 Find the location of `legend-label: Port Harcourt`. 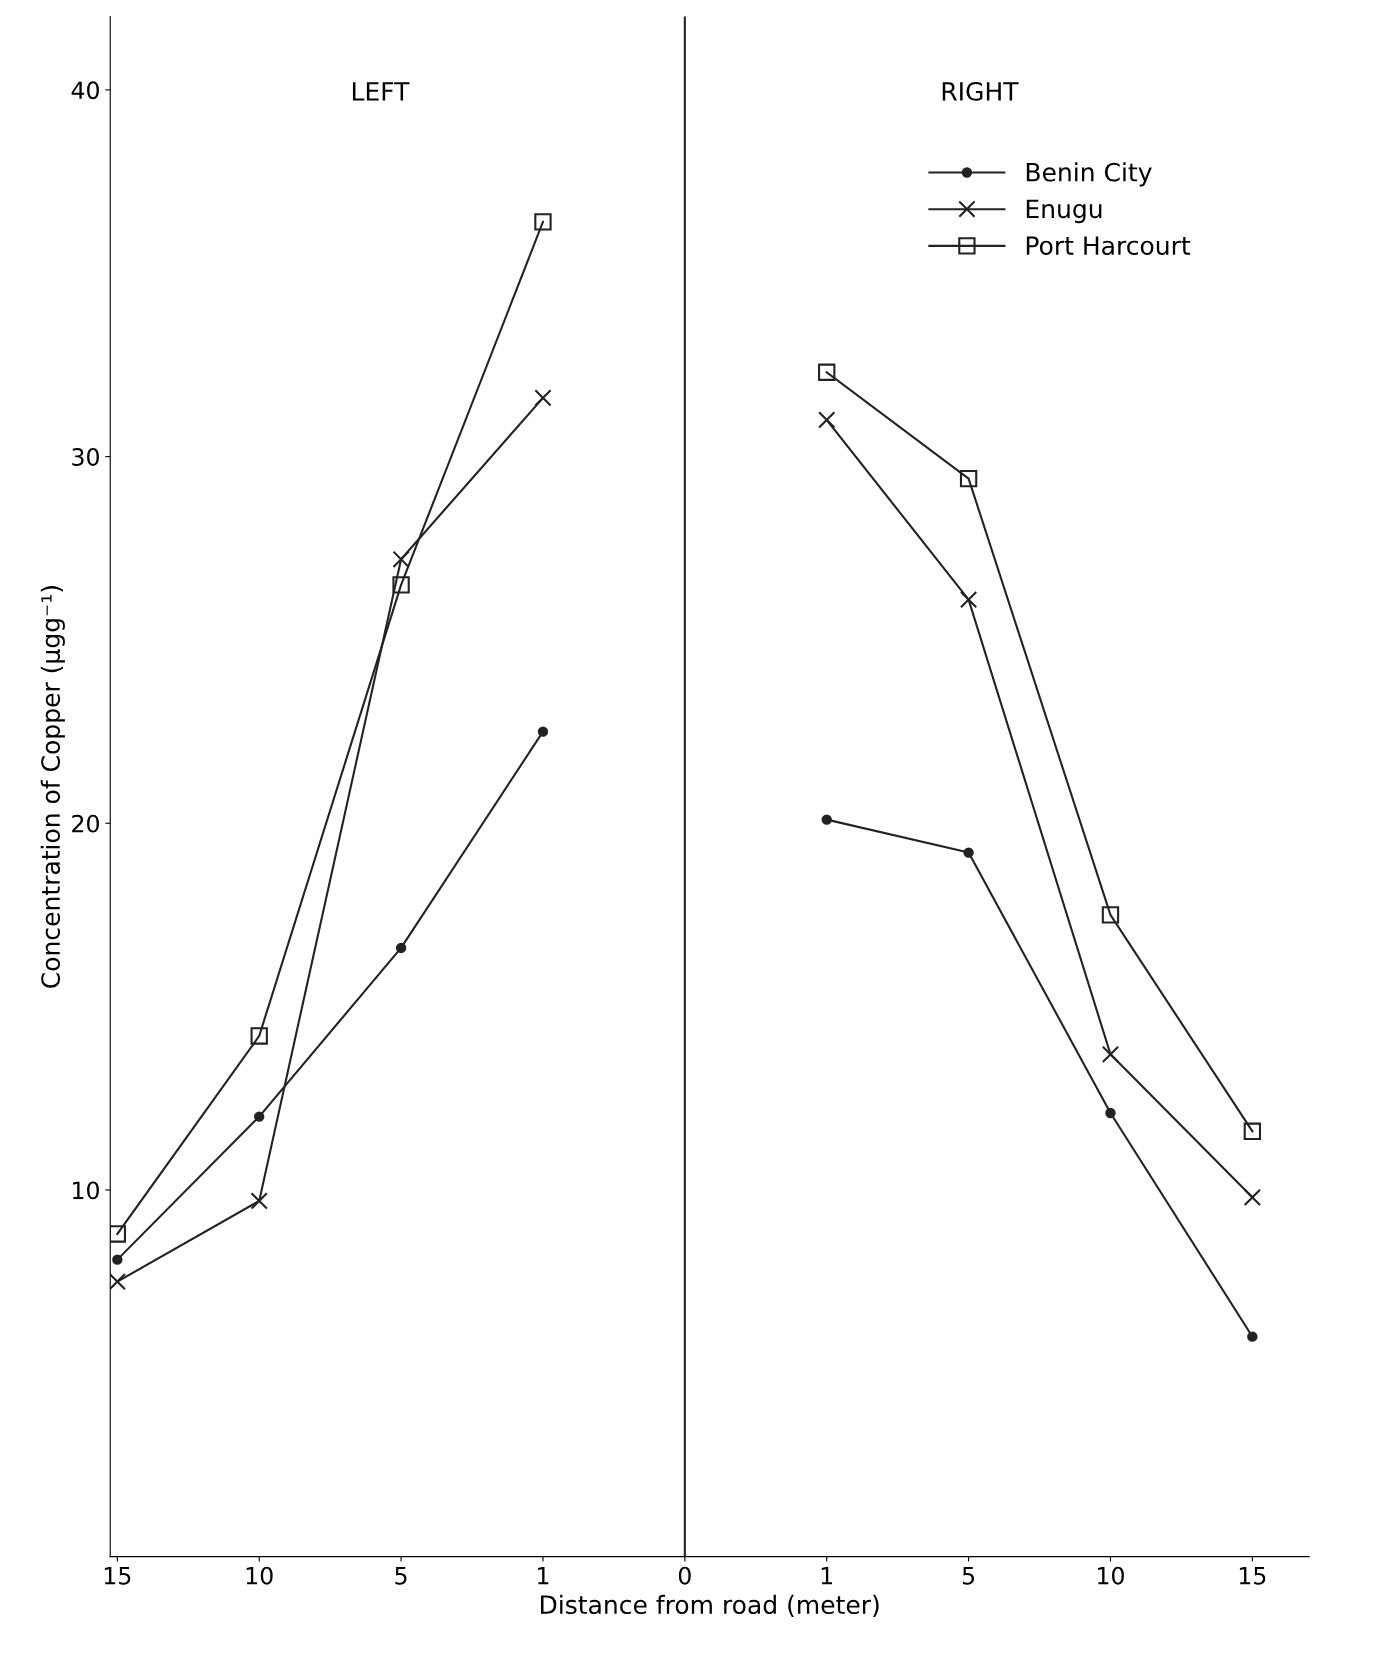

legend-label: Port Harcourt is located at coordinates (1108, 246).